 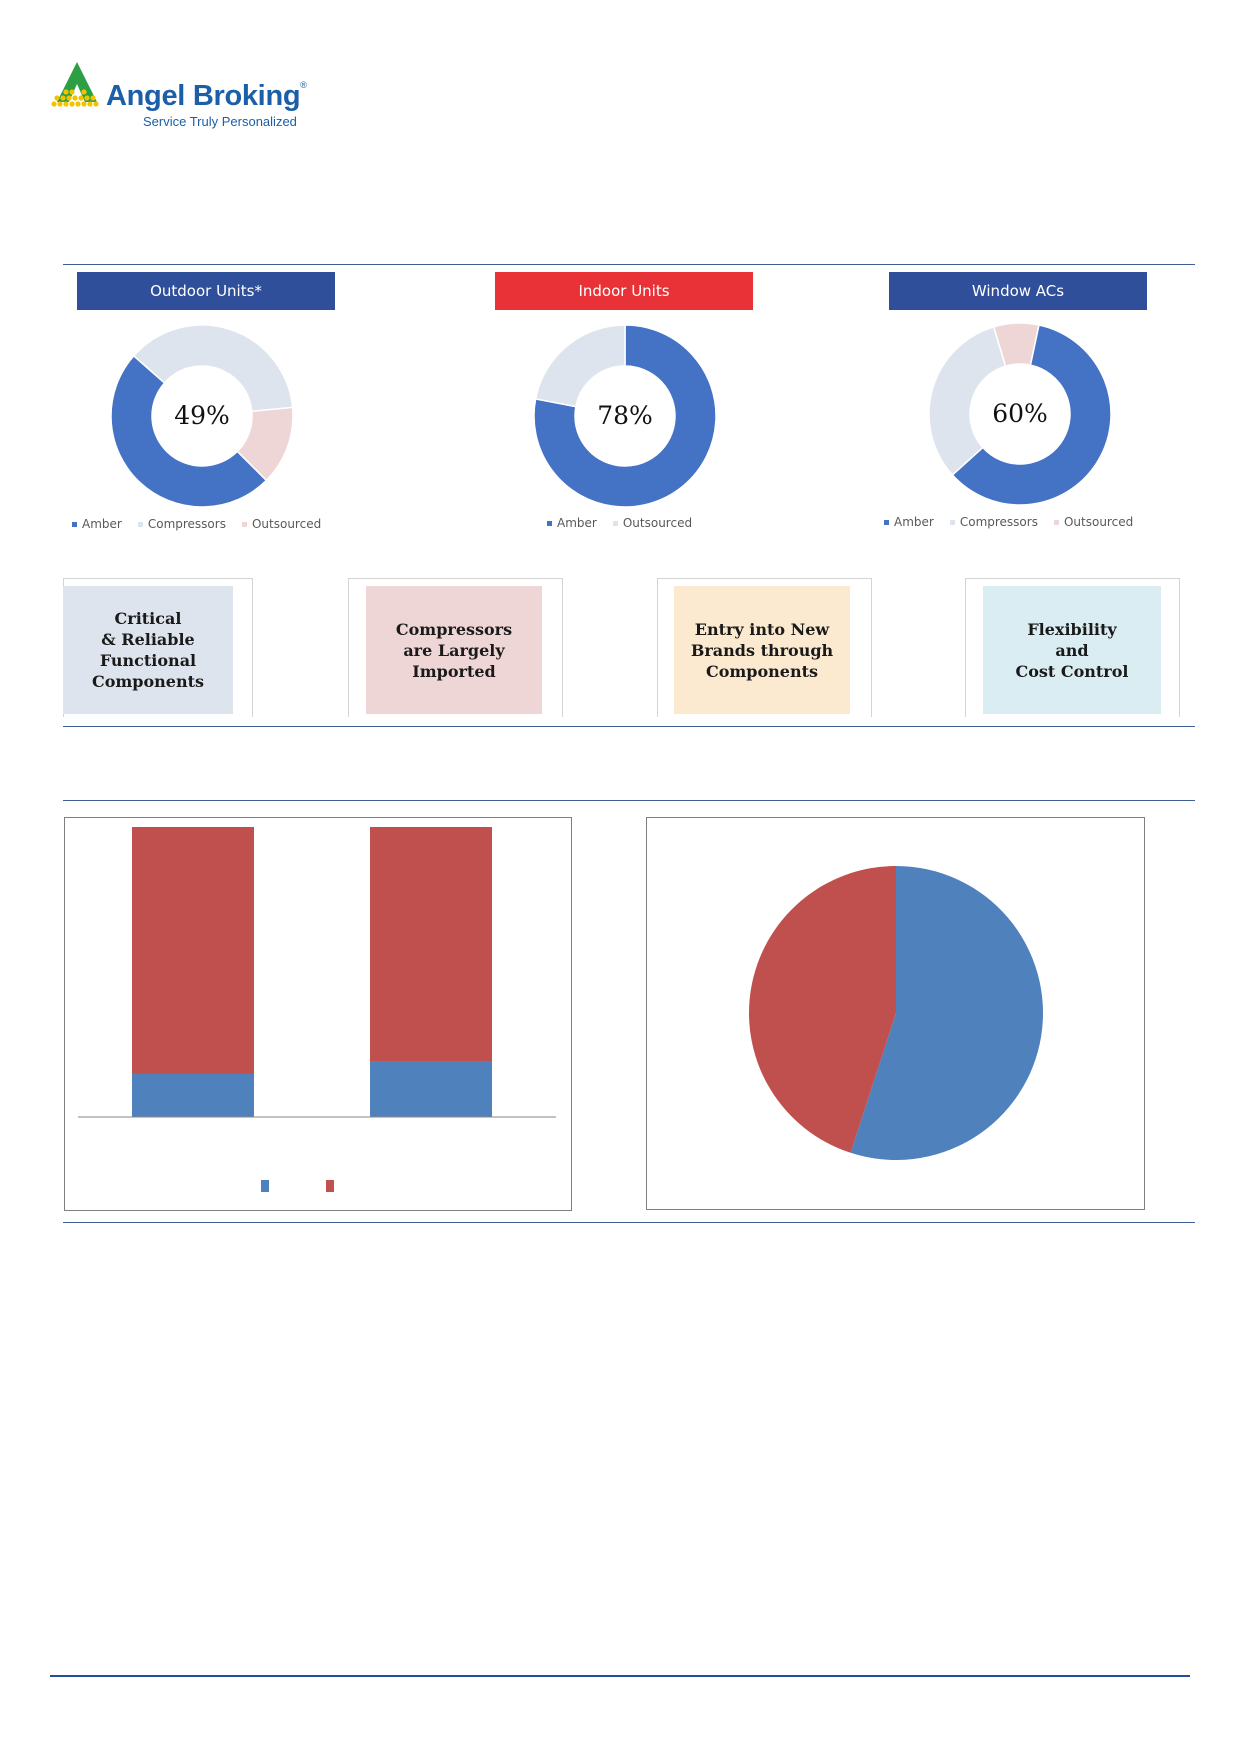 What do you see at coordinates (330, 1186) in the screenshot?
I see `bar-legend-swatch-red` at bounding box center [330, 1186].